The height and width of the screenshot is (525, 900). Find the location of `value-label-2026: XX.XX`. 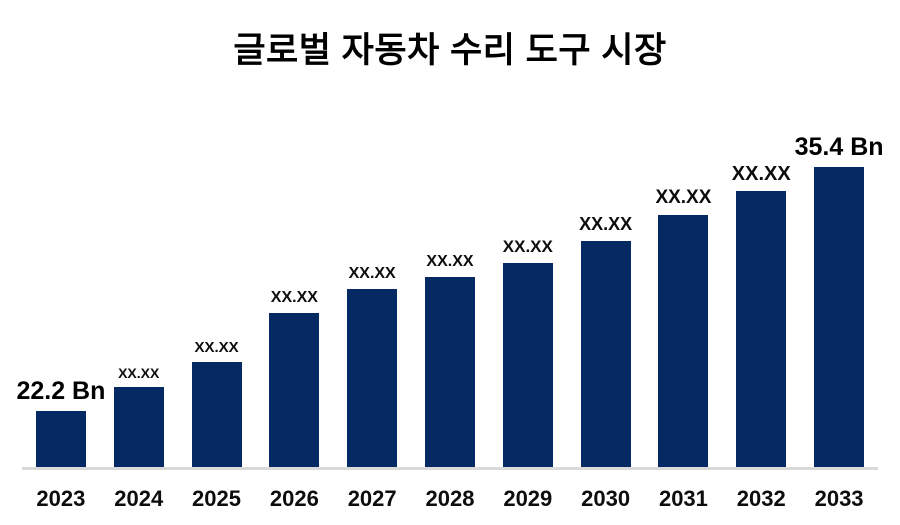

value-label-2026: XX.XX is located at coordinates (294, 298).